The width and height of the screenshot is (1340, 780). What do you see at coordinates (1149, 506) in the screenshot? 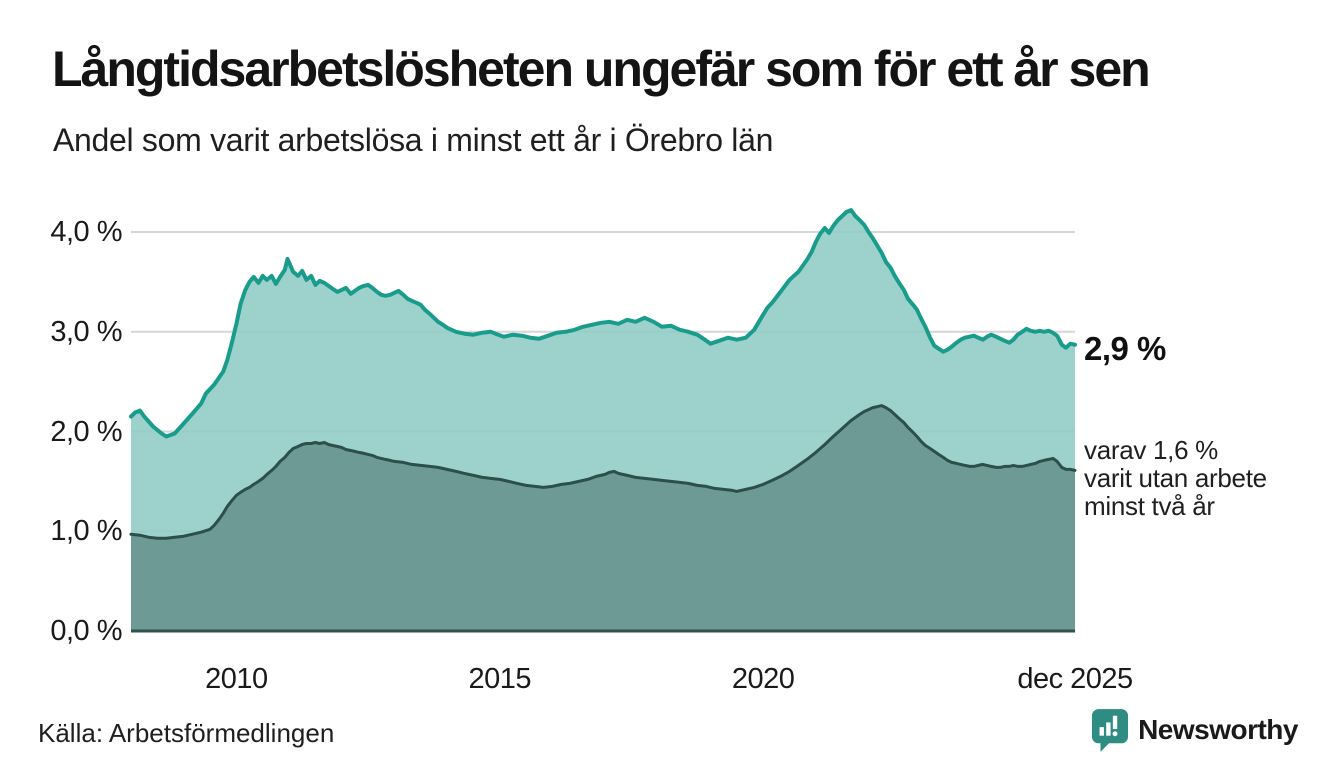
I see `note-line-3: minst två år` at bounding box center [1149, 506].